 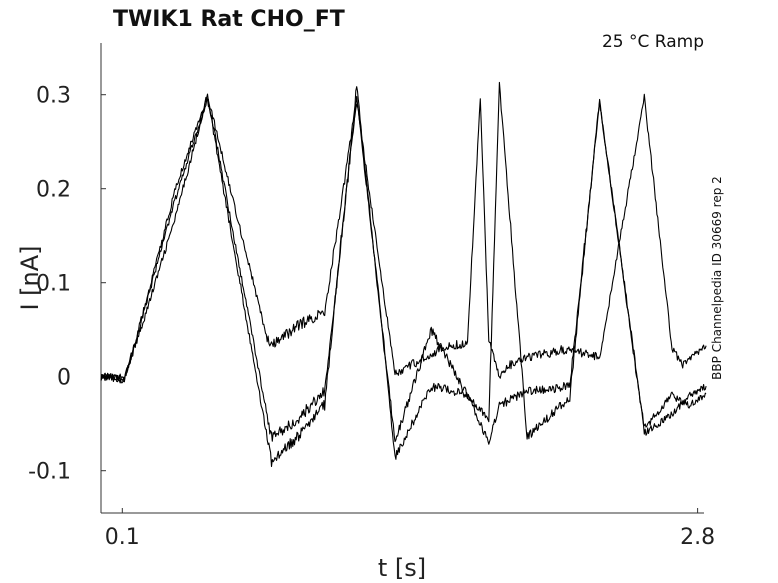 I want to click on channelpedia-id-note: BBP Channelpedia ID 30669 rep 2, so click(x=717, y=278).